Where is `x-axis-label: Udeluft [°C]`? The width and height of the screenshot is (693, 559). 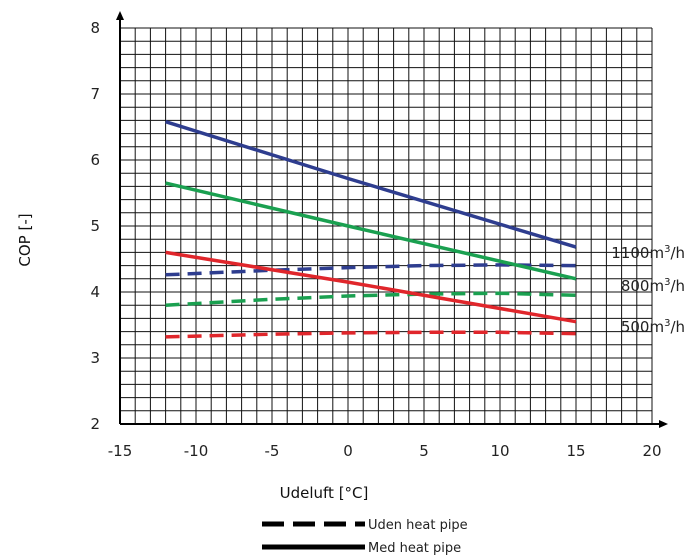 x-axis-label: Udeluft [°C] is located at coordinates (324, 493).